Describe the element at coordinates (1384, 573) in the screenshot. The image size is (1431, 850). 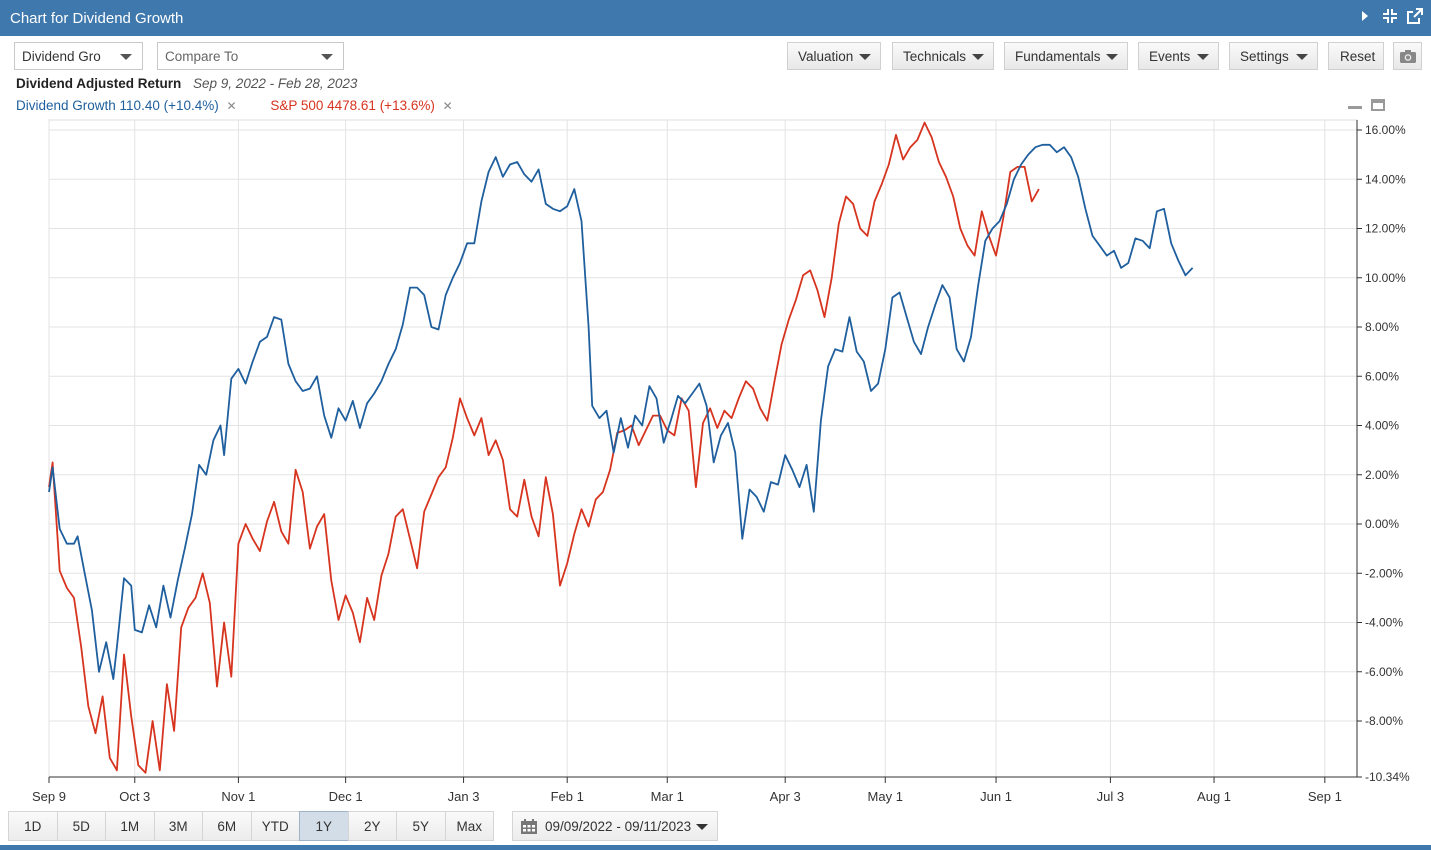
I see `y-tick-label: -2.00%` at that location.